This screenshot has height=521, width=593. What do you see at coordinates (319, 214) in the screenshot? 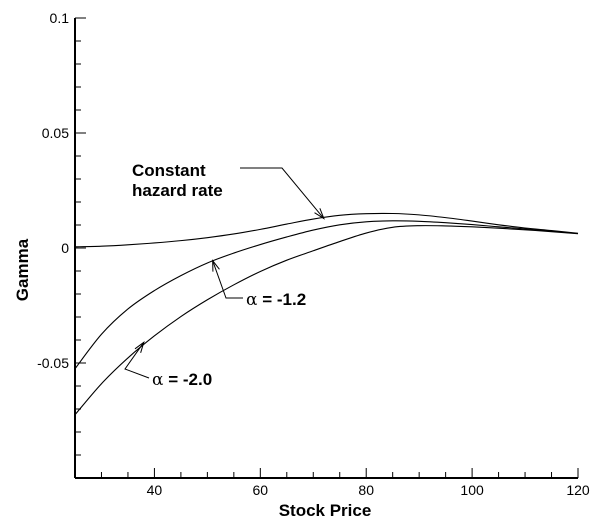
I see `arrow-constant-hazard-rate-head` at bounding box center [319, 214].